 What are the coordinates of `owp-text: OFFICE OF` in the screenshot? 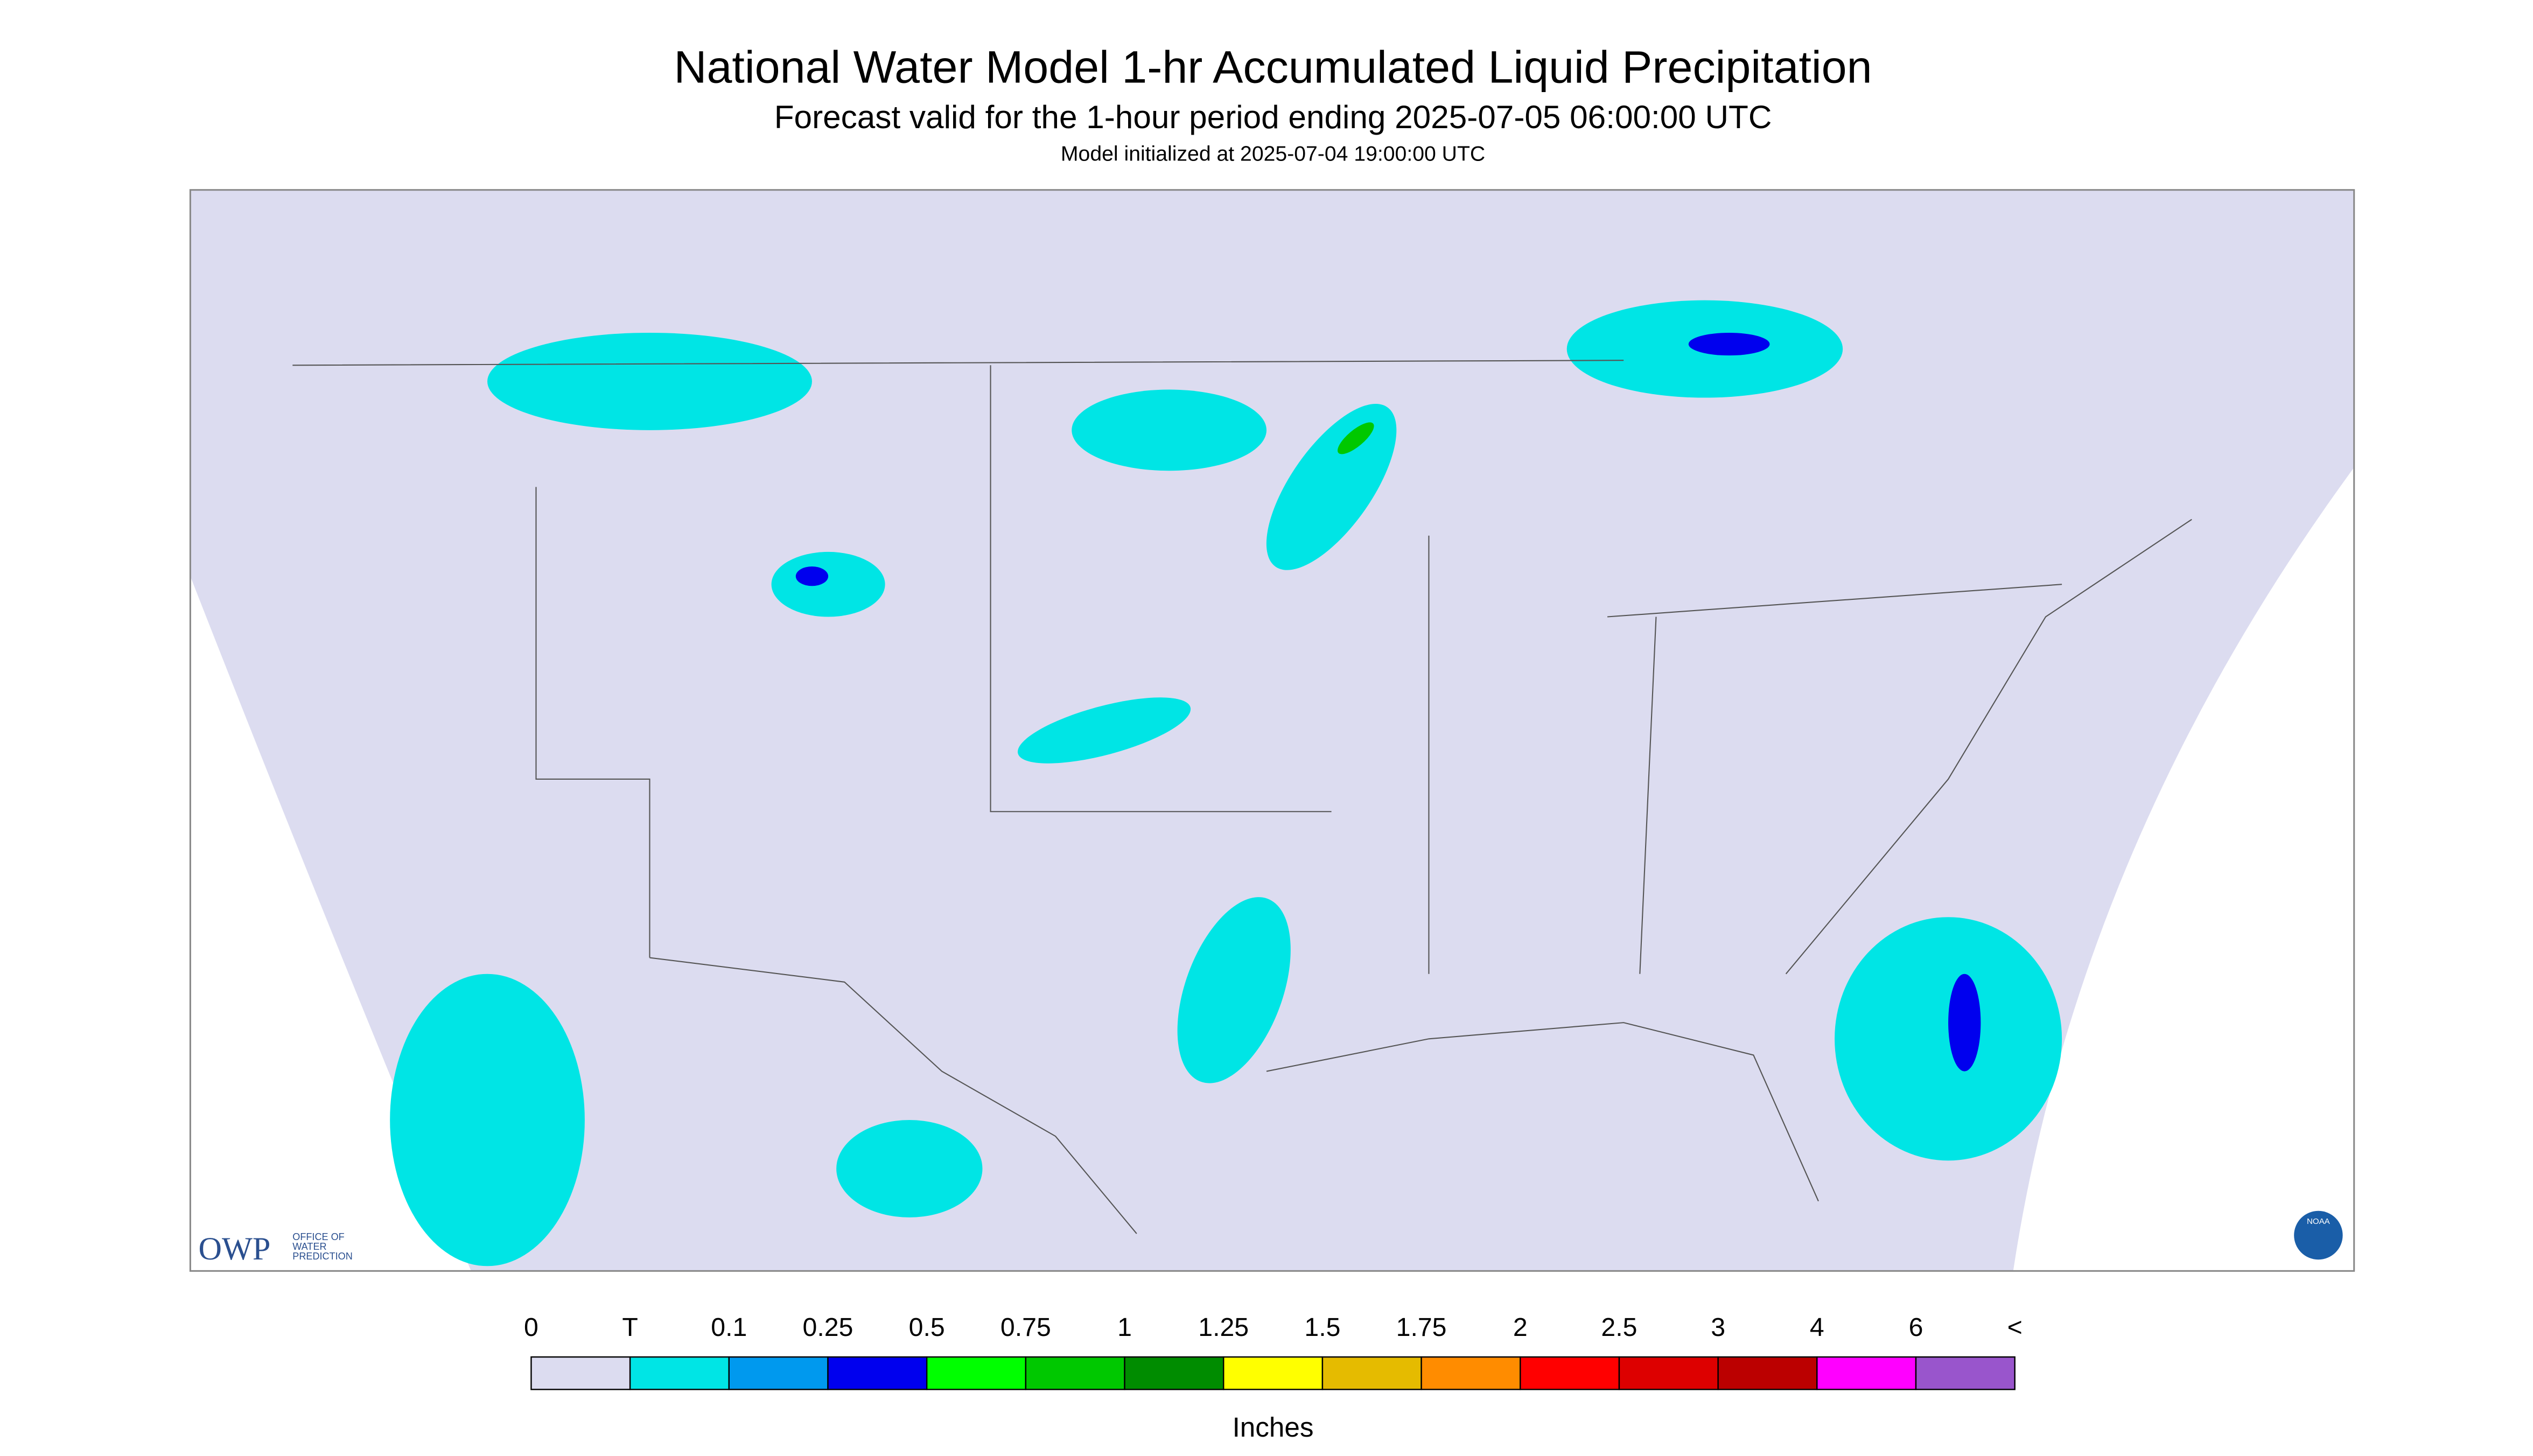 It's located at (318, 1236).